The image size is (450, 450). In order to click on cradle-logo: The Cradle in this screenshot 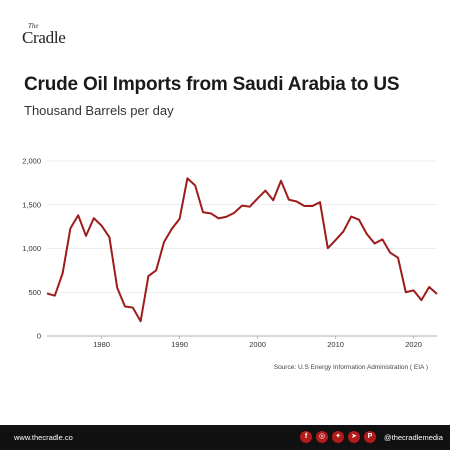, I will do `click(52, 37)`.